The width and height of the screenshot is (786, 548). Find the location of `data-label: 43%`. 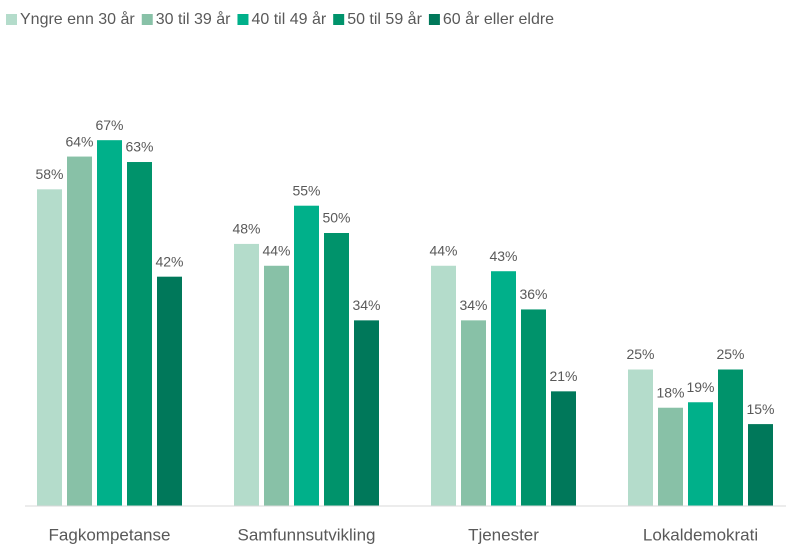

data-label: 43% is located at coordinates (503, 256).